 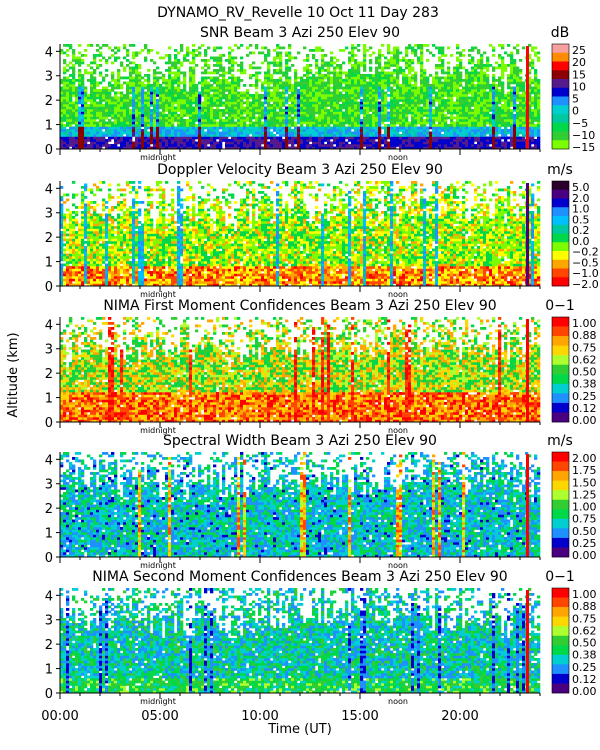 What do you see at coordinates (300, 441) in the screenshot?
I see `panel-title: Spectral Width Beam 3 Azi 250 Elev 90` at bounding box center [300, 441].